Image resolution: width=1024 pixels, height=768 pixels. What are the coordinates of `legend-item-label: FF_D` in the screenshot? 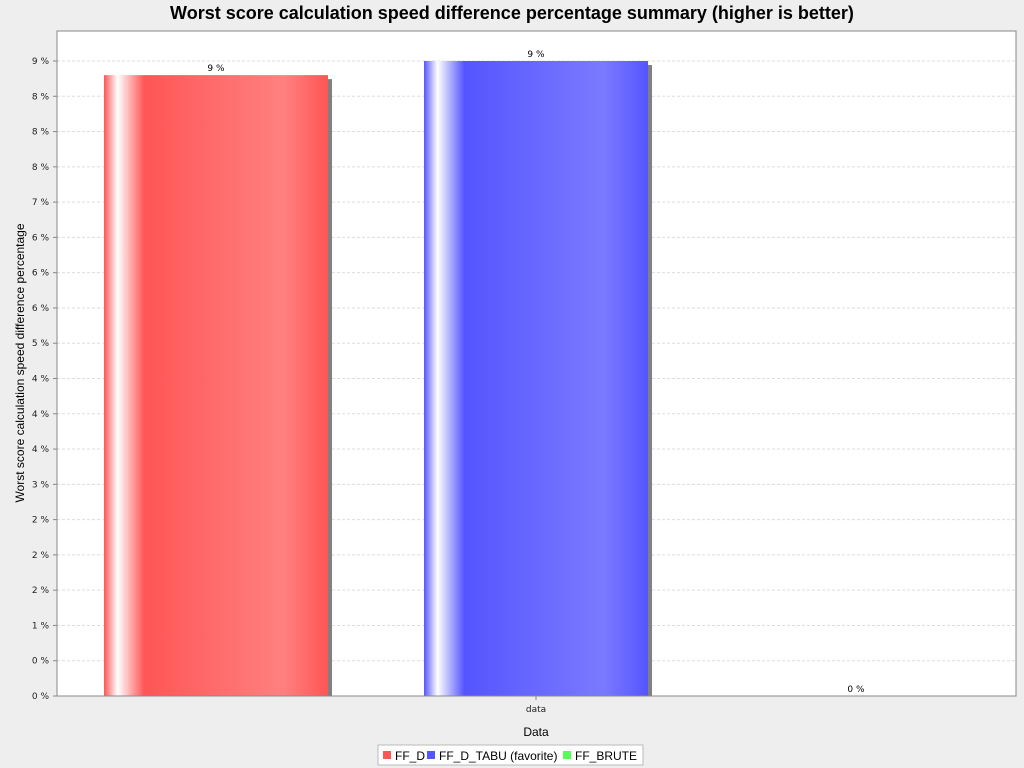 It's located at (410, 756).